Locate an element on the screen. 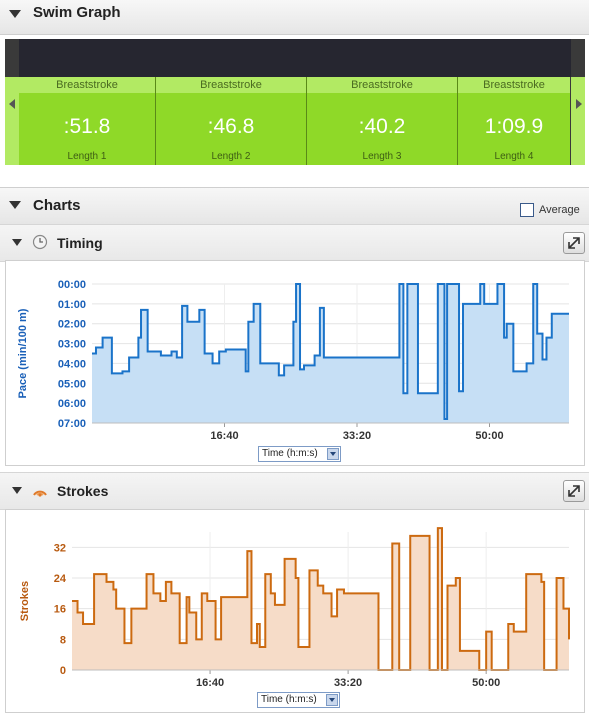 The width and height of the screenshot is (589, 717). timing-y-tick-label: 06:00 is located at coordinates (72, 404).